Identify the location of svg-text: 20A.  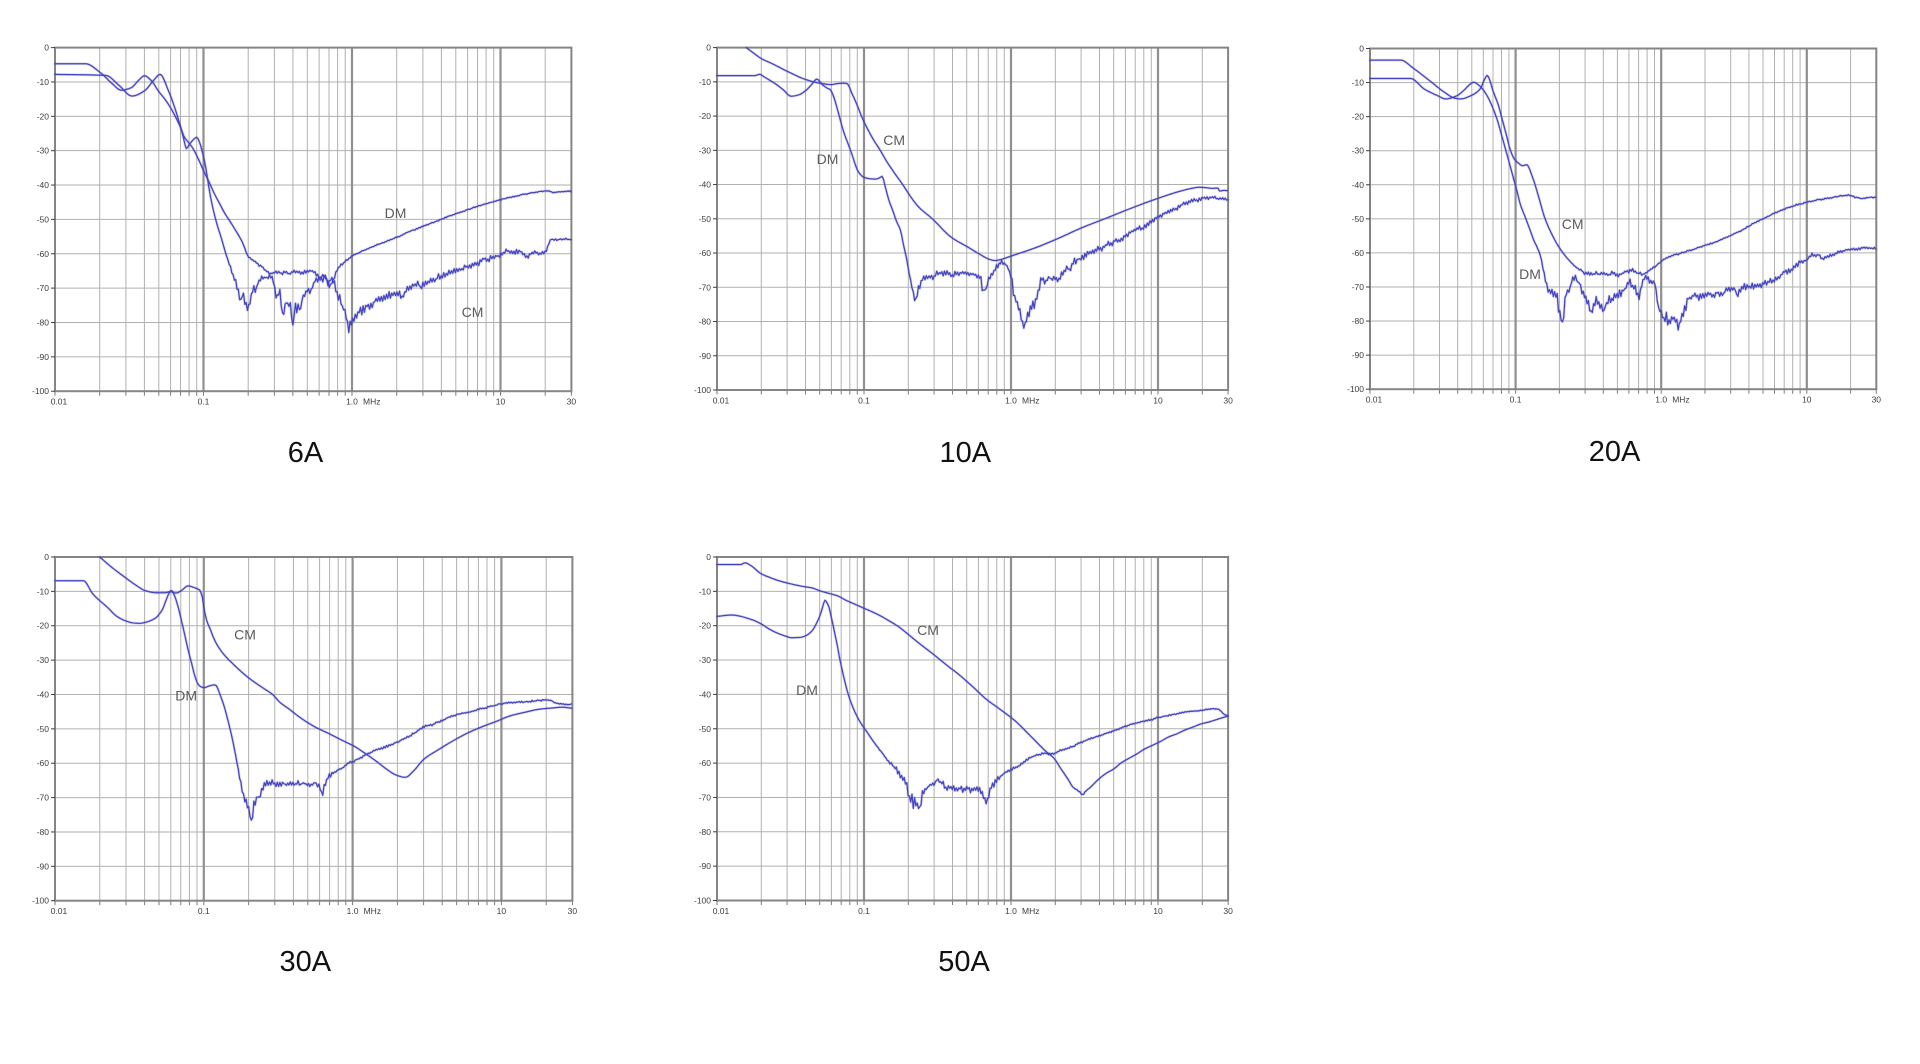
(1615, 452).